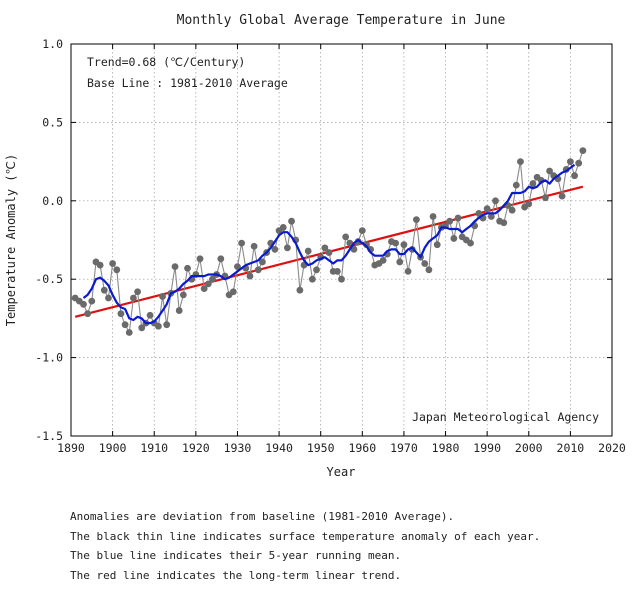 The image size is (638, 598). What do you see at coordinates (49, 279) in the screenshot?
I see `y-tick-label: -0.5` at bounding box center [49, 279].